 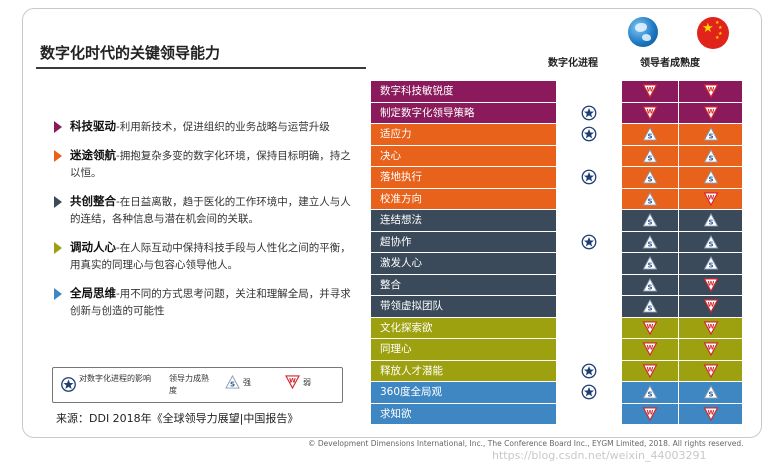 I want to click on capability-desc: -利用新技术，促进组织的业务战略与运营升级, so click(x=223, y=127).